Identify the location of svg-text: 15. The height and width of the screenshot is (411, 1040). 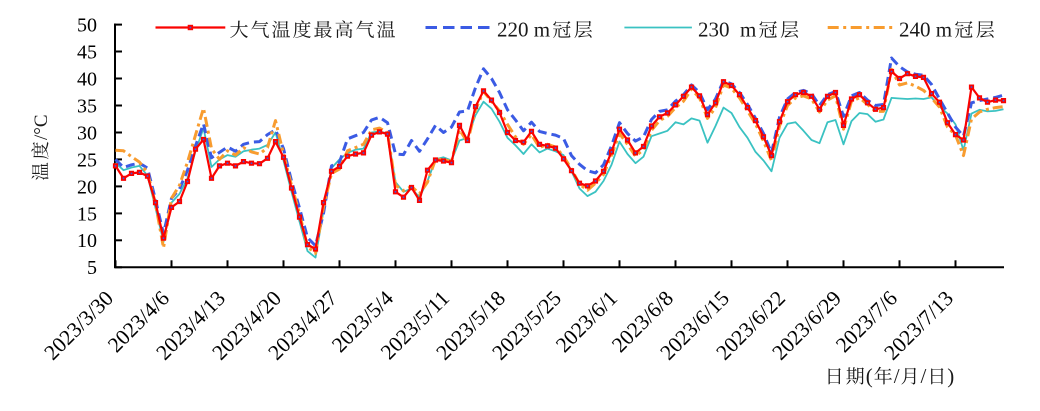
(87, 214).